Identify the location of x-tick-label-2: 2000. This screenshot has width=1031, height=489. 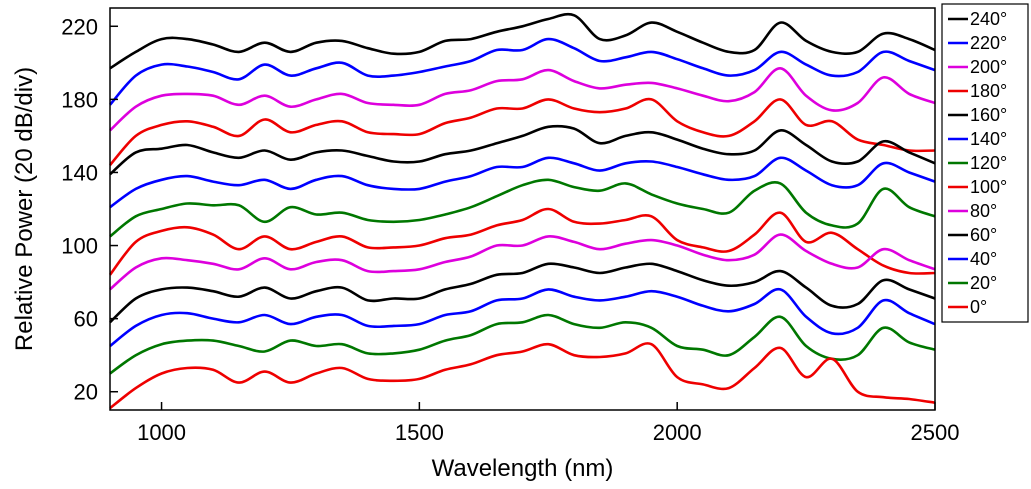
(677, 432).